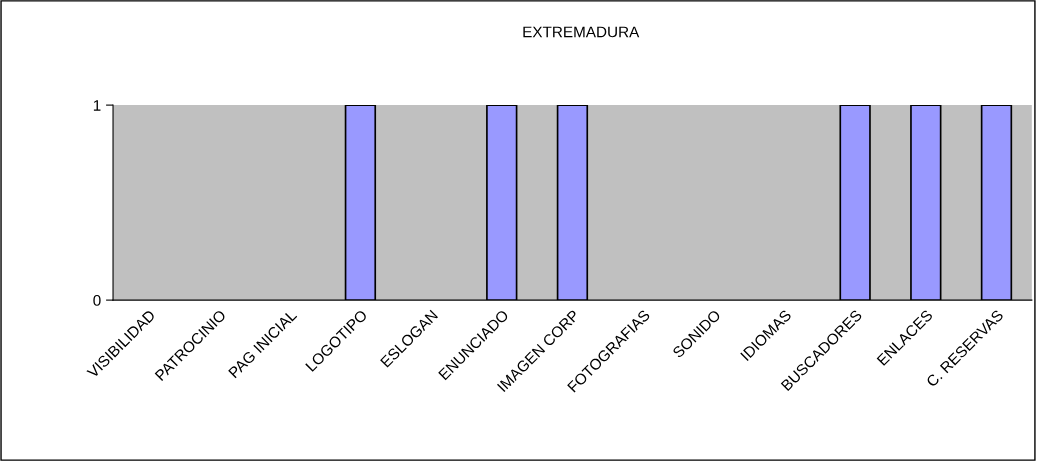 This screenshot has height=461, width=1037. I want to click on chart-title: EXTREMADURA, so click(581, 32).